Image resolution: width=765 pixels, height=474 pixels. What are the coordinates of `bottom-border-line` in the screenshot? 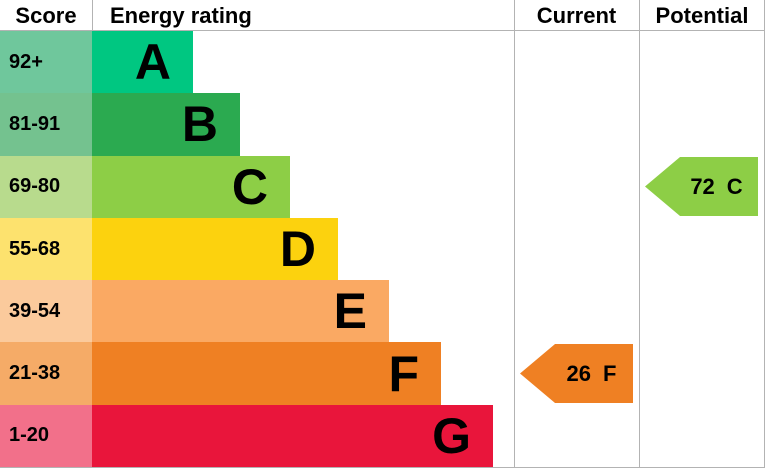 It's located at (382, 467).